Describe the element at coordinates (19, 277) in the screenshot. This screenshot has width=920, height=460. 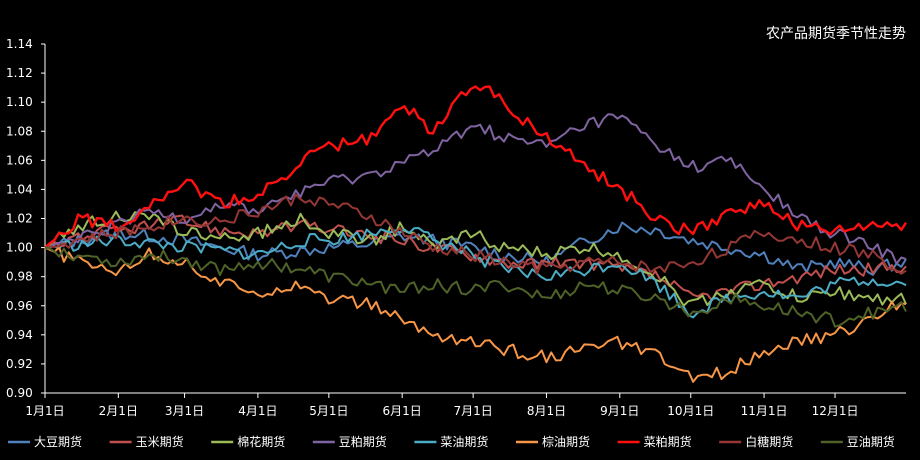
I see `y-tick-label: 0.98` at that location.